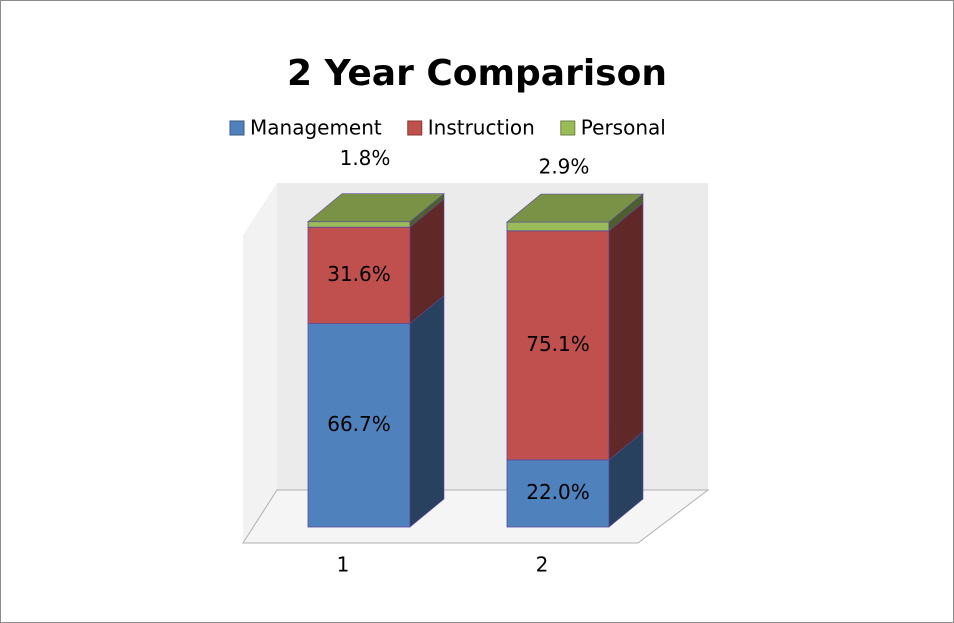 This screenshot has width=954, height=623. I want to click on data-label: 22.0%, so click(558, 492).